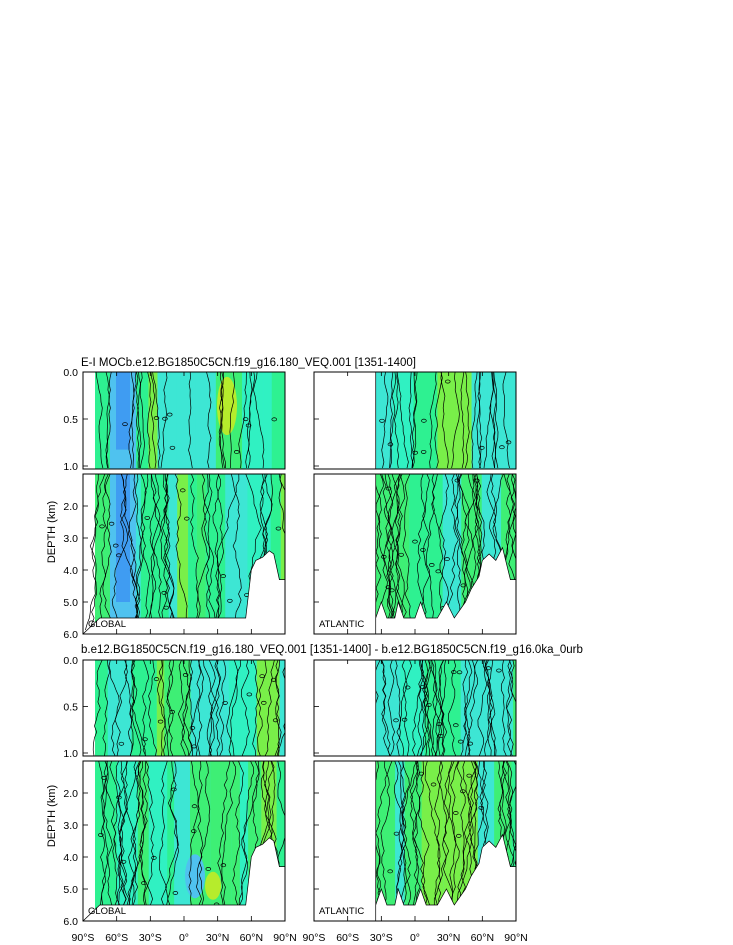 The width and height of the screenshot is (733, 945). Describe the element at coordinates (52, 816) in the screenshot. I see `row2-ylabel: DEPTH (km)` at that location.